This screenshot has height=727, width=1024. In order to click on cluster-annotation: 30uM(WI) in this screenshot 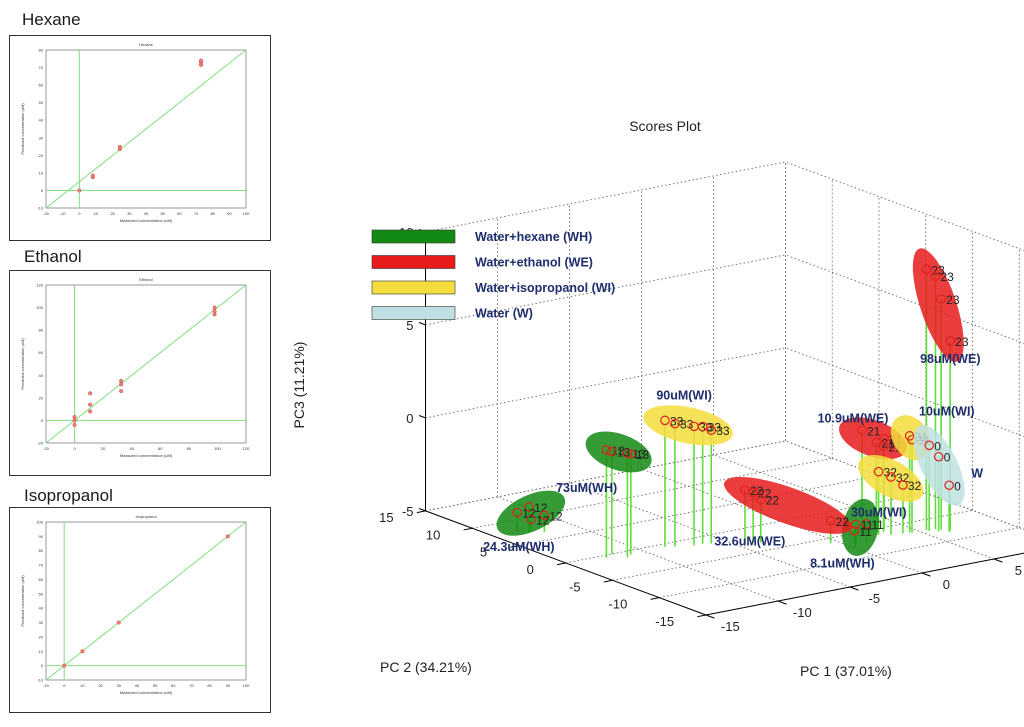, I will do `click(879, 512)`.